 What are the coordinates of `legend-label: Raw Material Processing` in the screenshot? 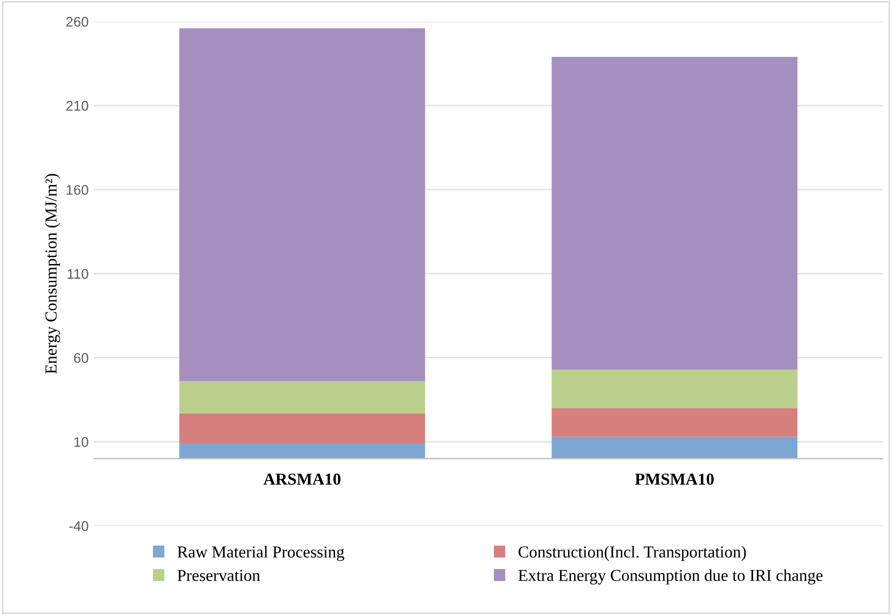 It's located at (260, 554).